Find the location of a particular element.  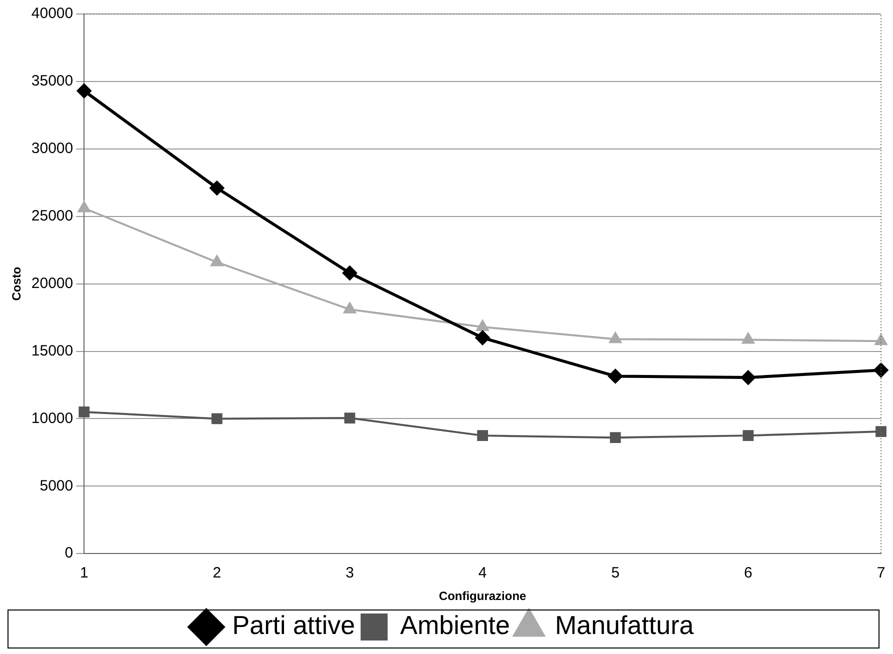

y-tick-label: 35000 is located at coordinates (52, 81).